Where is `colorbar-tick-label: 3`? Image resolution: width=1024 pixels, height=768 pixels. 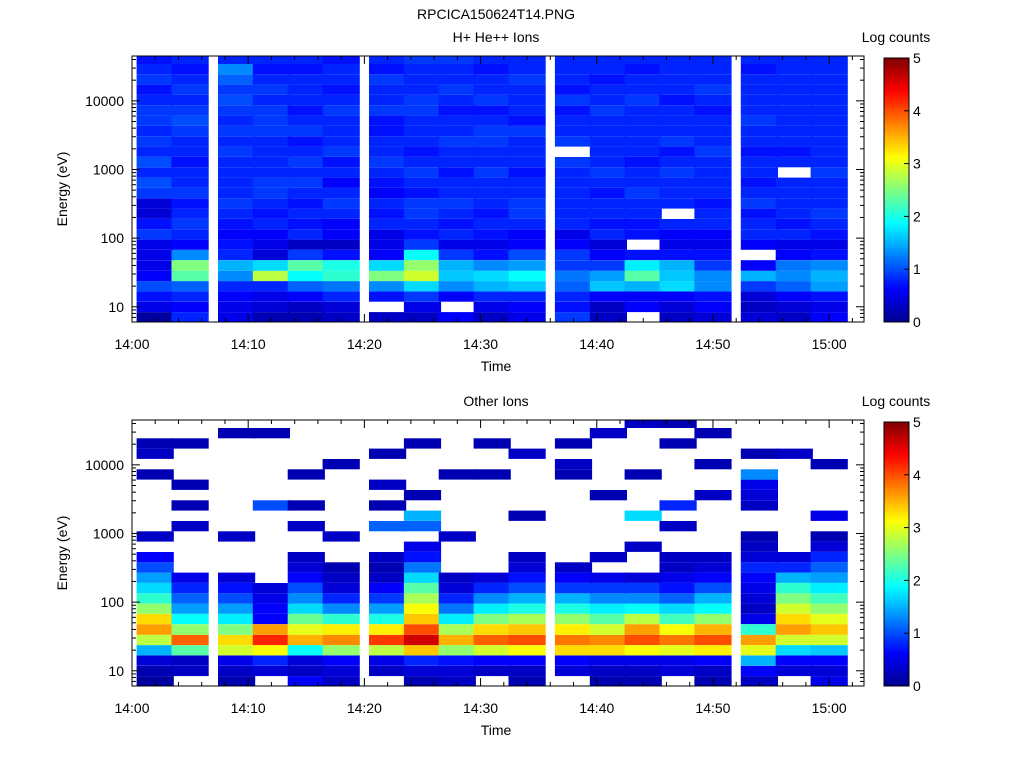
colorbar-tick-label: 3 is located at coordinates (917, 164).